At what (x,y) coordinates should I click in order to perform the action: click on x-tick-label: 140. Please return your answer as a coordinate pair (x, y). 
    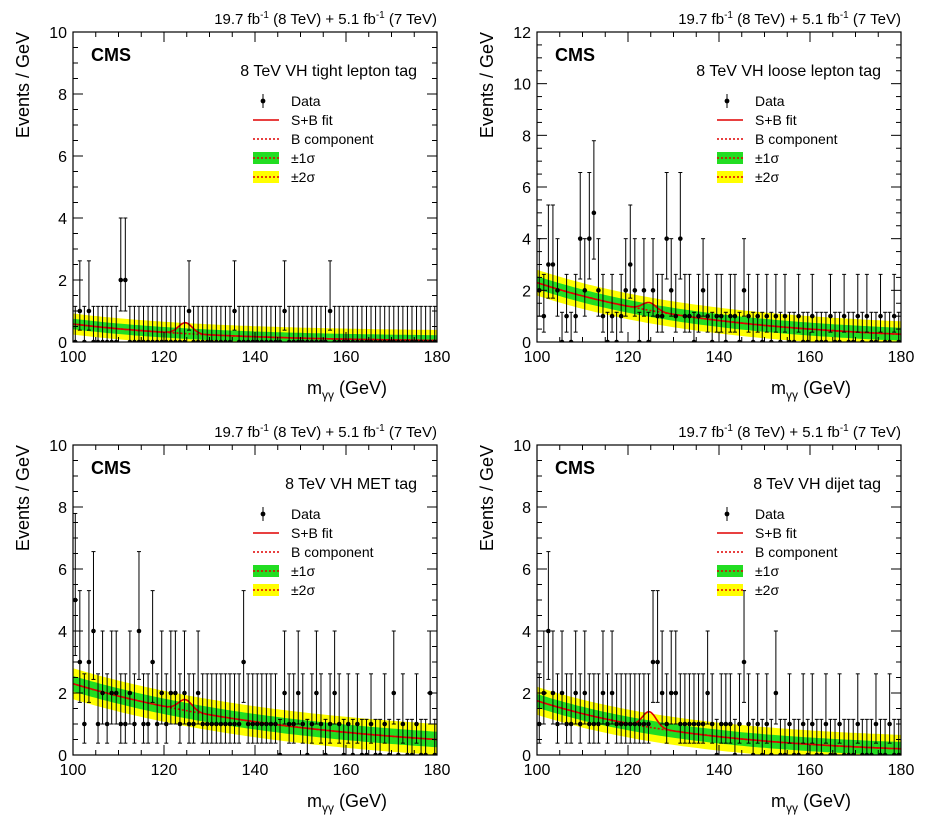
    Looking at the image, I should click on (255, 770).